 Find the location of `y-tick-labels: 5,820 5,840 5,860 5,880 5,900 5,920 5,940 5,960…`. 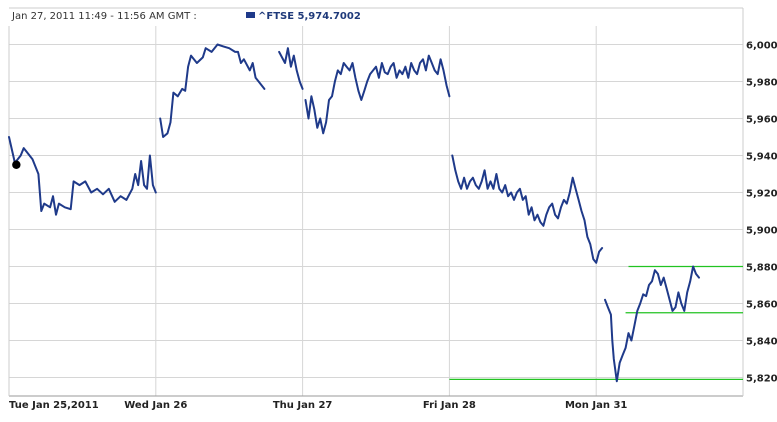

y-tick-labels: 5,820 5,840 5,860 5,880 5,900 5,920 5,940 5,960… is located at coordinates (761, 213).